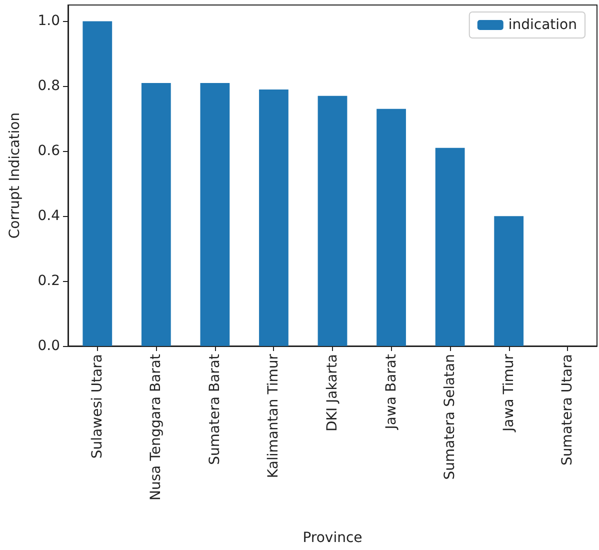  What do you see at coordinates (508, 393) in the screenshot?
I see `x-tick-label: Jawa Timur` at bounding box center [508, 393].